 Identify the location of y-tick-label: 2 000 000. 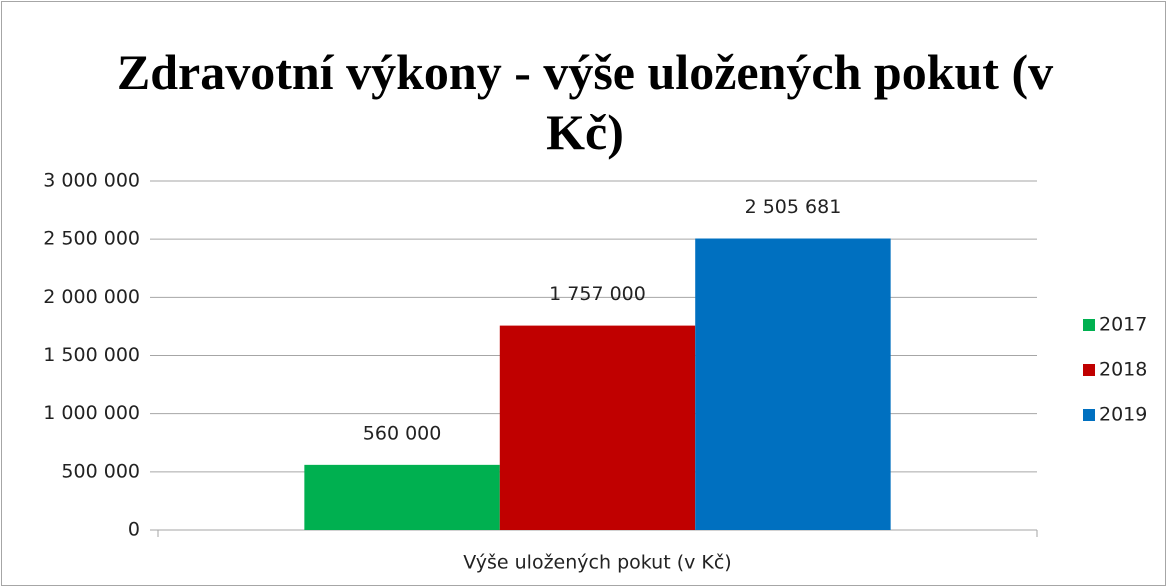
(91, 297).